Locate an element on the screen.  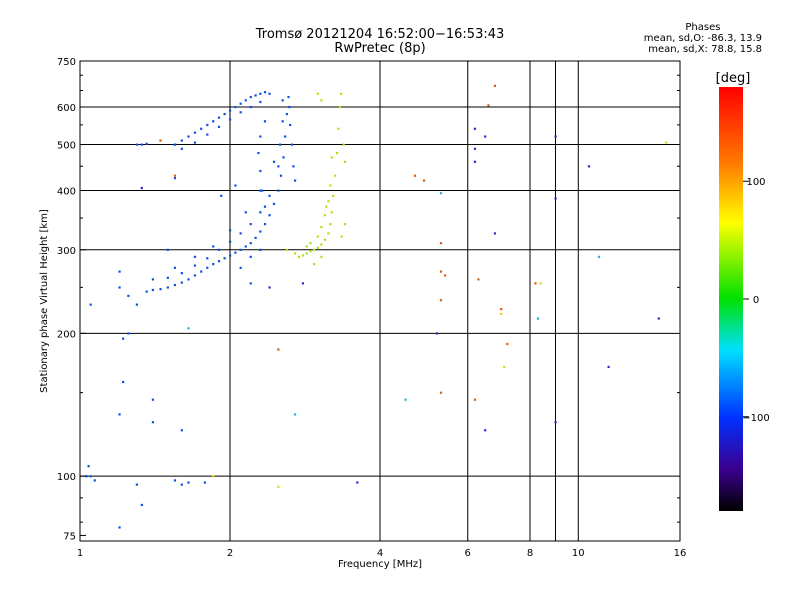
chart-title-line2: RwPretec (8p) is located at coordinates (380, 48).